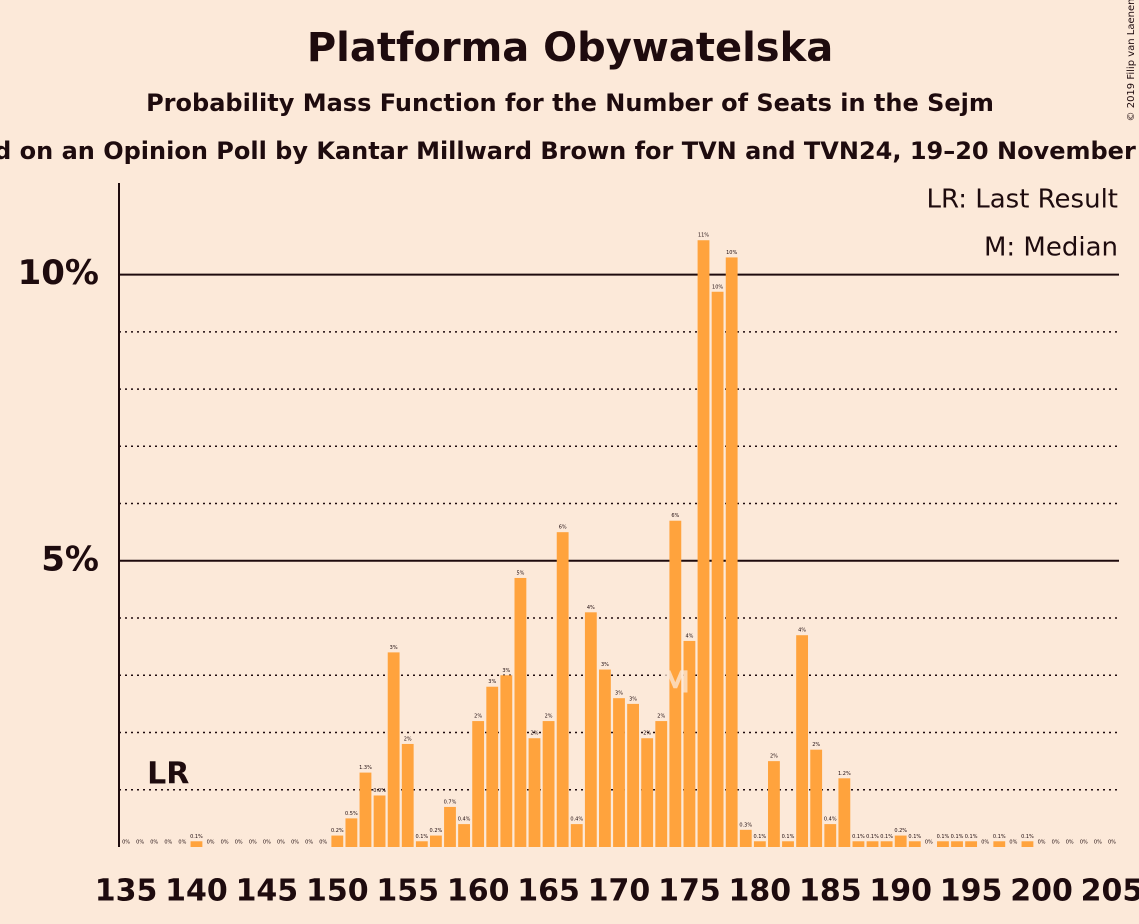  What do you see at coordinates (570, 48) in the screenshot?
I see `chart-title: Platforma Obywatelska` at bounding box center [570, 48].